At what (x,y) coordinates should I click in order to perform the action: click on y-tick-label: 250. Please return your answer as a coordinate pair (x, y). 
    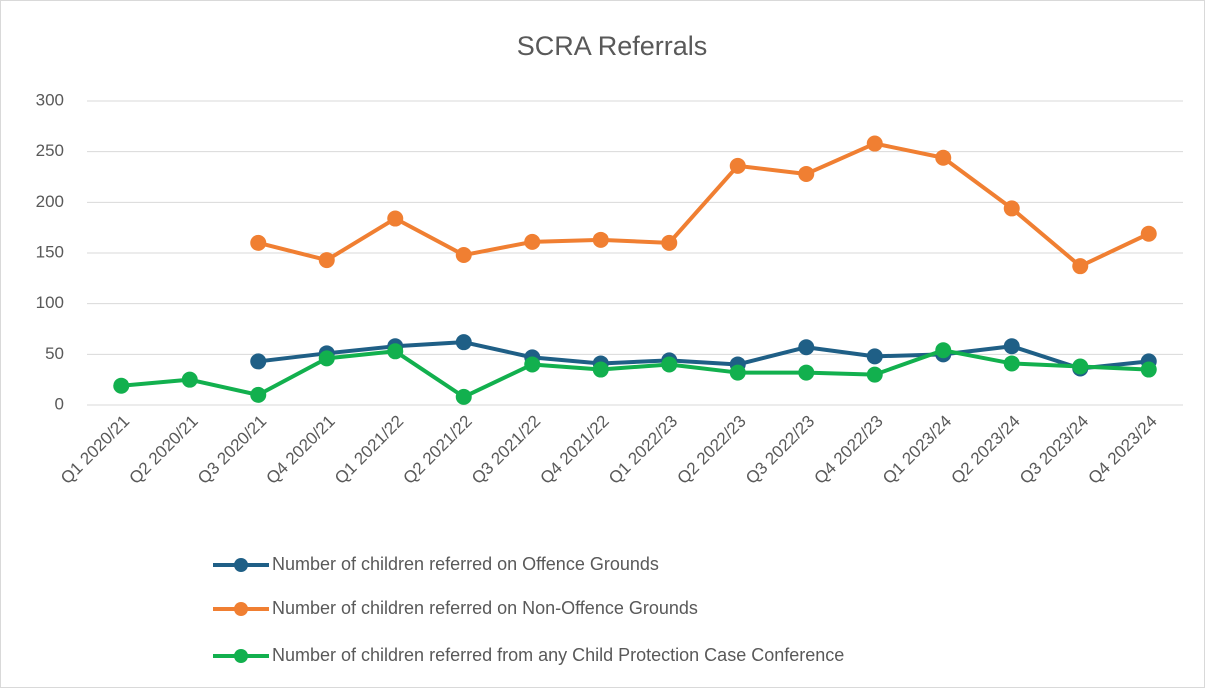
    Looking at the image, I should click on (50, 150).